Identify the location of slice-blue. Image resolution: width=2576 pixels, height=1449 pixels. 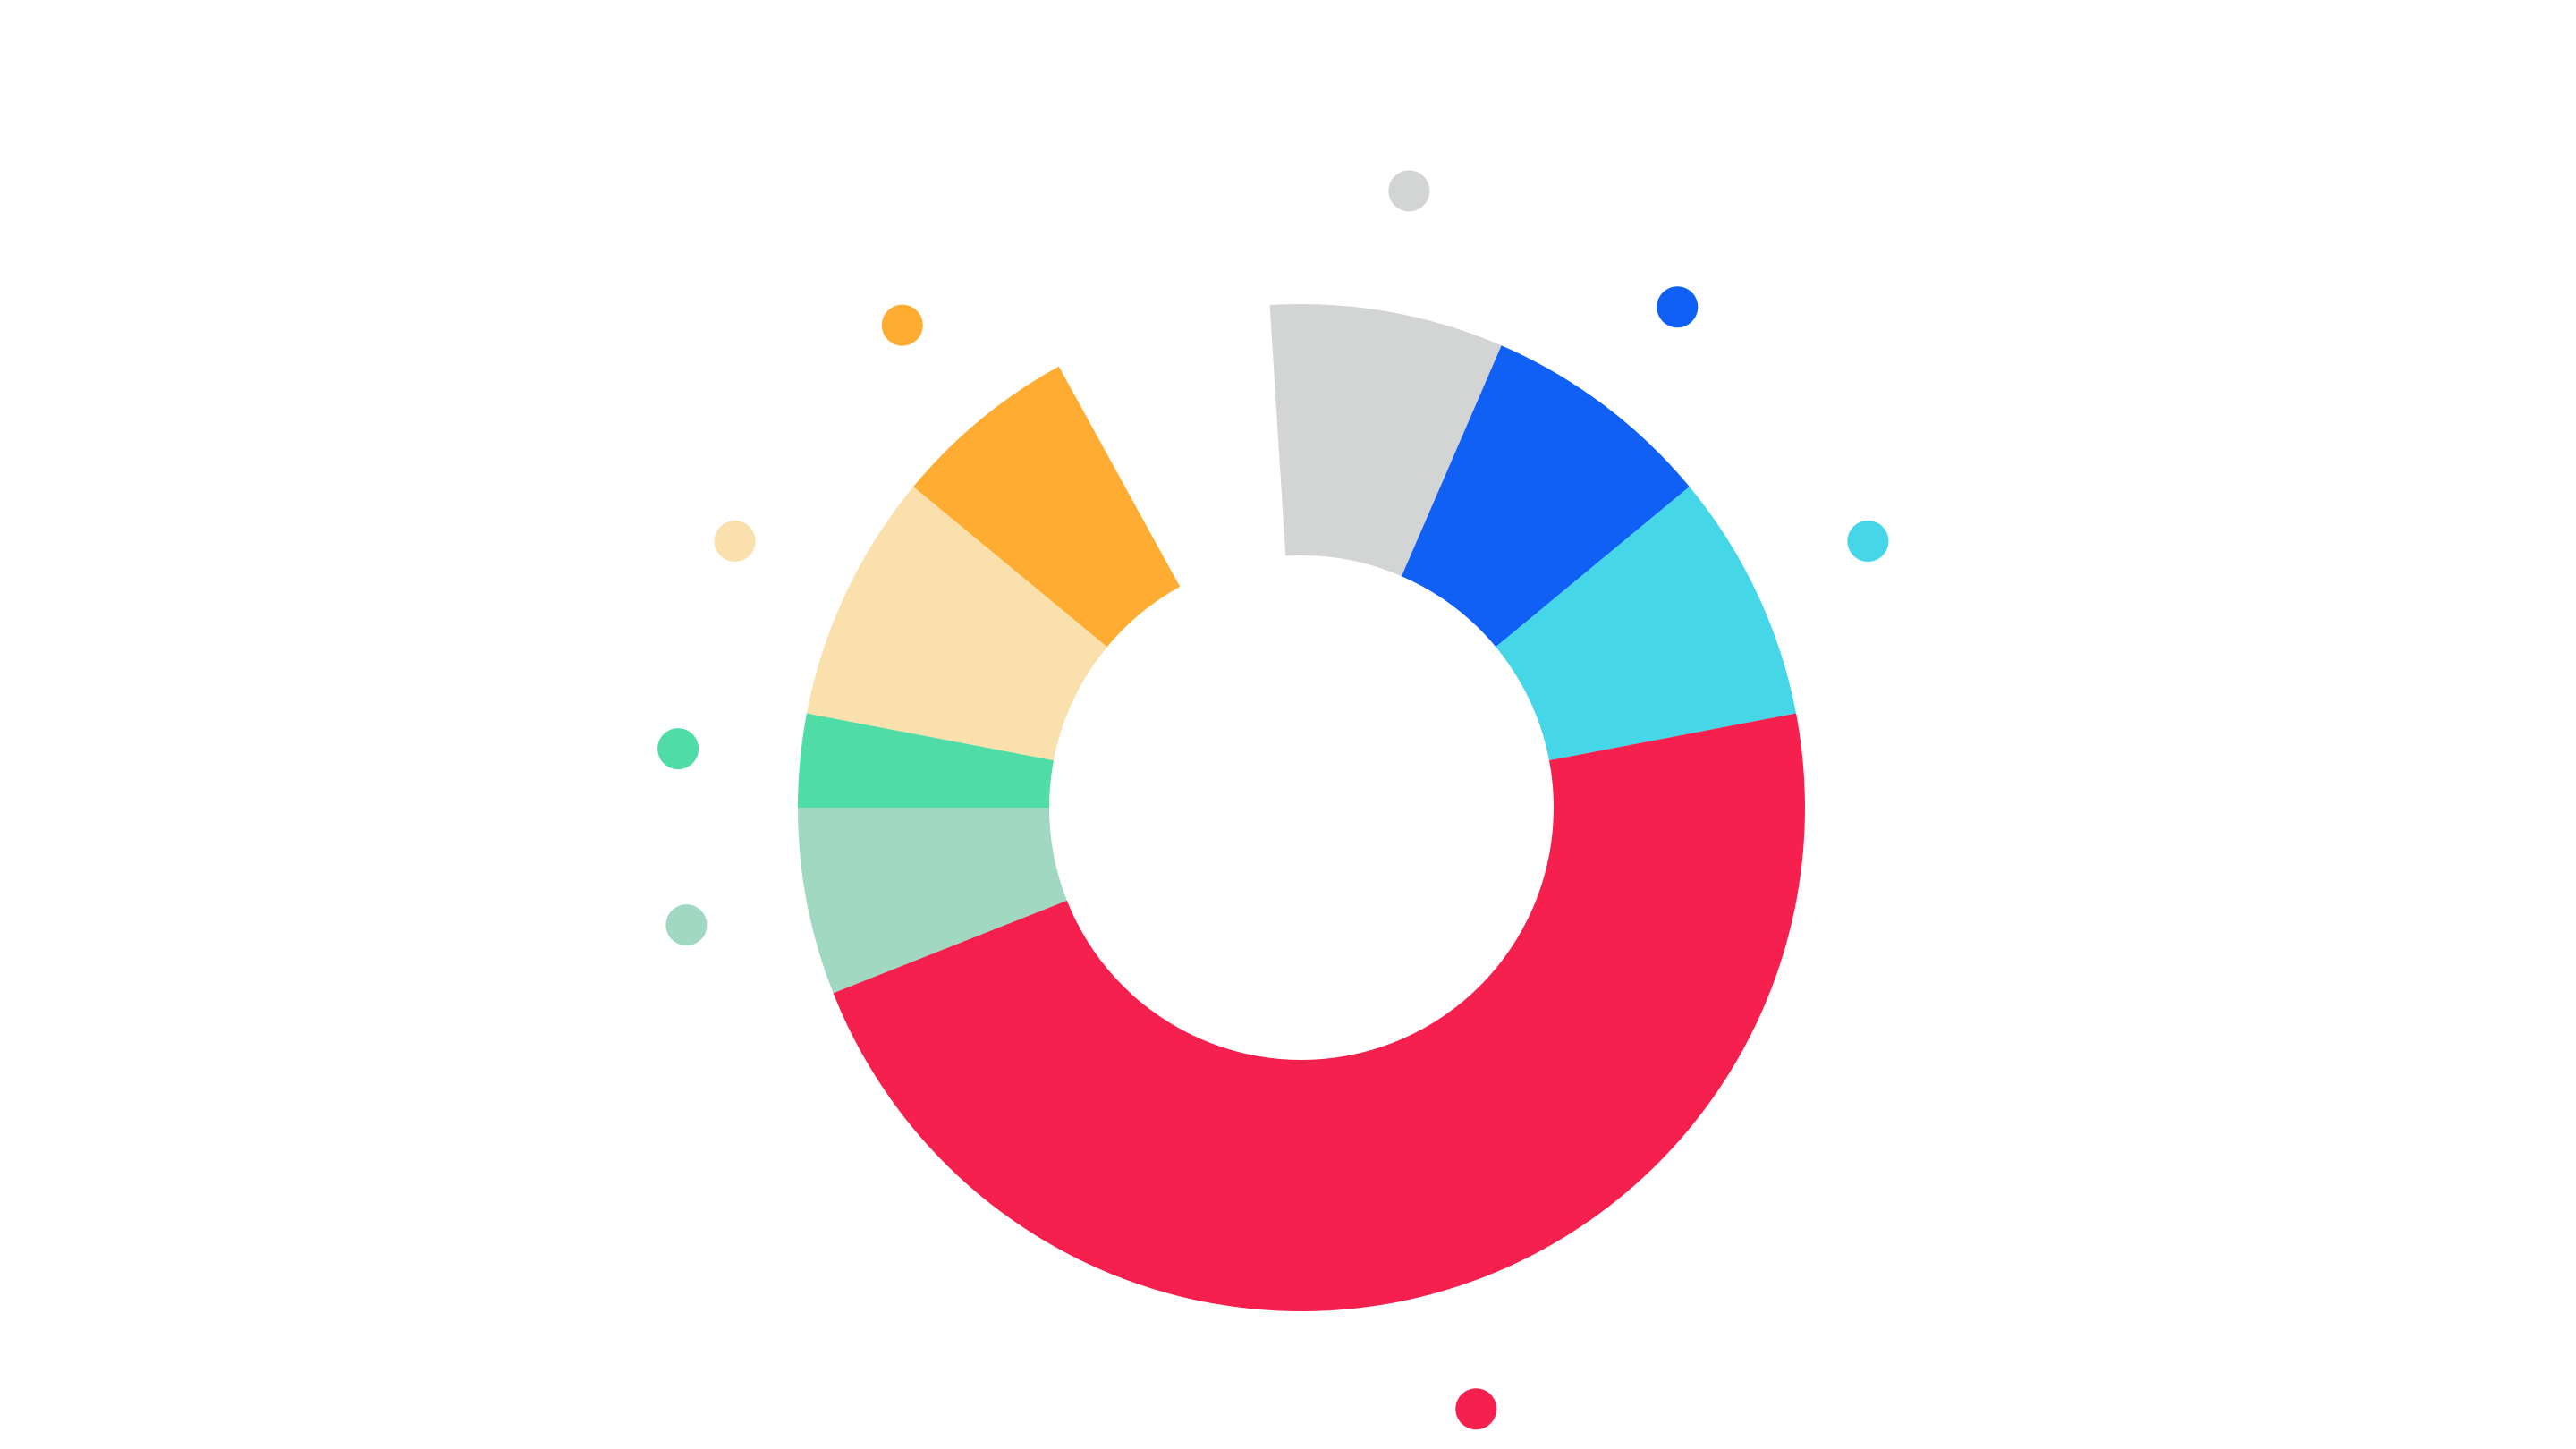
(1545, 496).